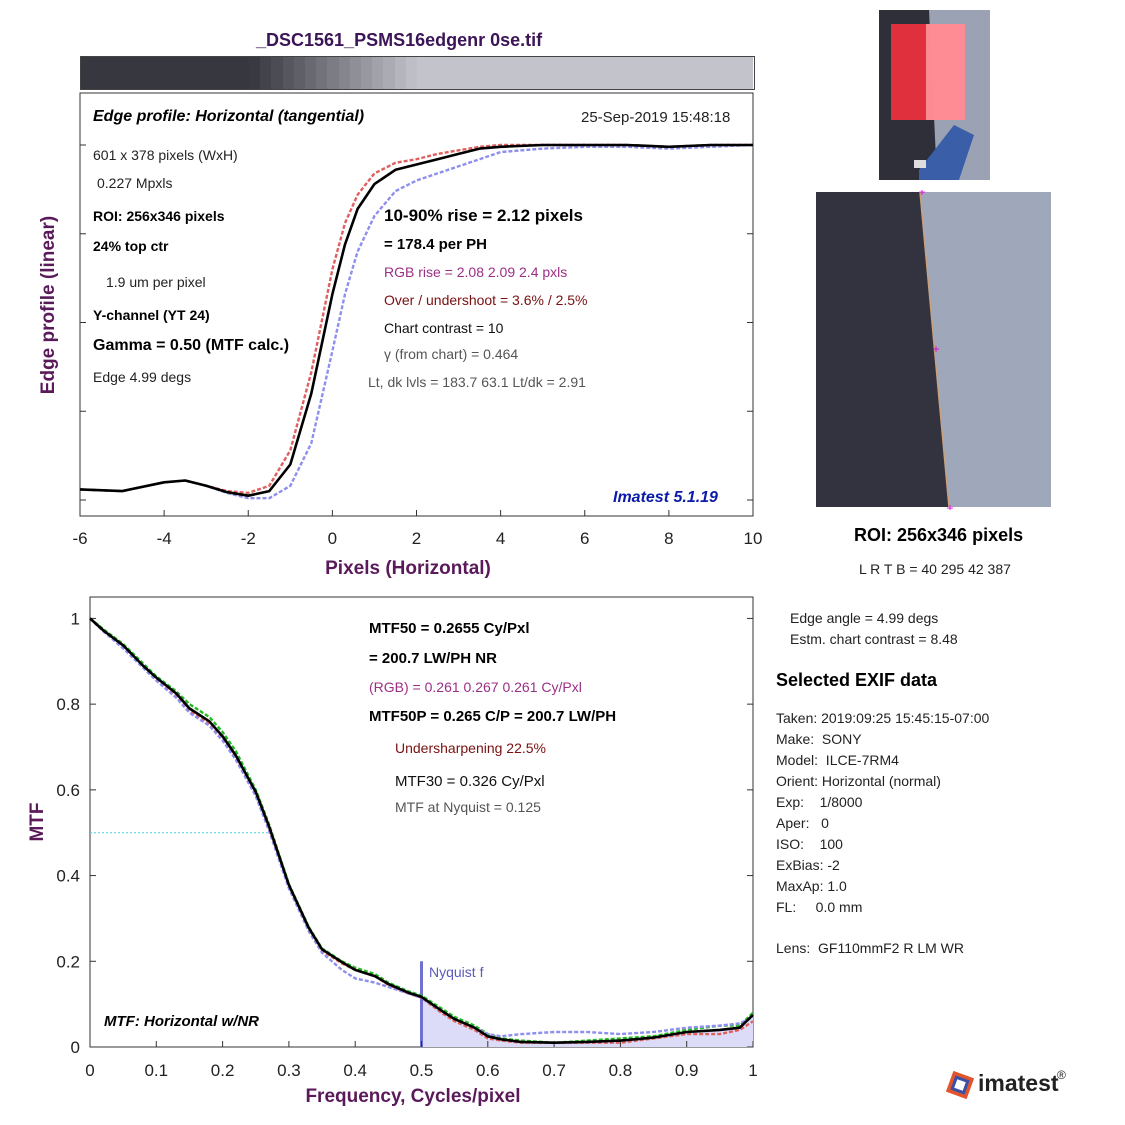  What do you see at coordinates (945, 72) in the screenshot?
I see `thumbnail-roi-light` at bounding box center [945, 72].